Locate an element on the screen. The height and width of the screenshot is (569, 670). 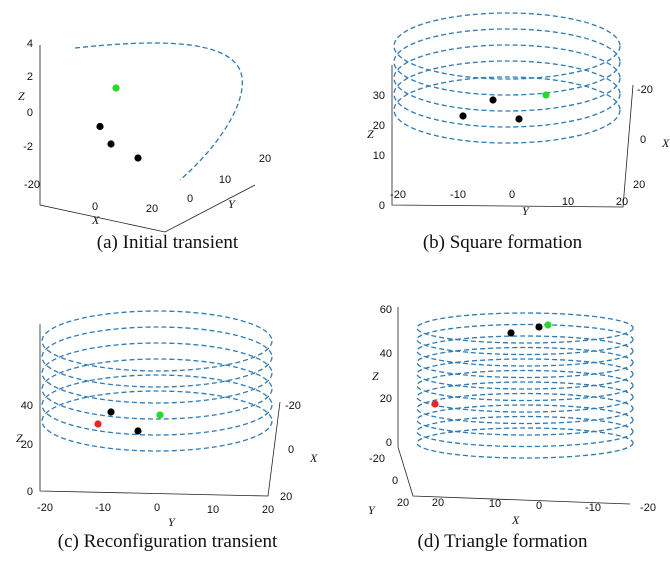
caption-a: (a) Initial transient is located at coordinates (167, 242).